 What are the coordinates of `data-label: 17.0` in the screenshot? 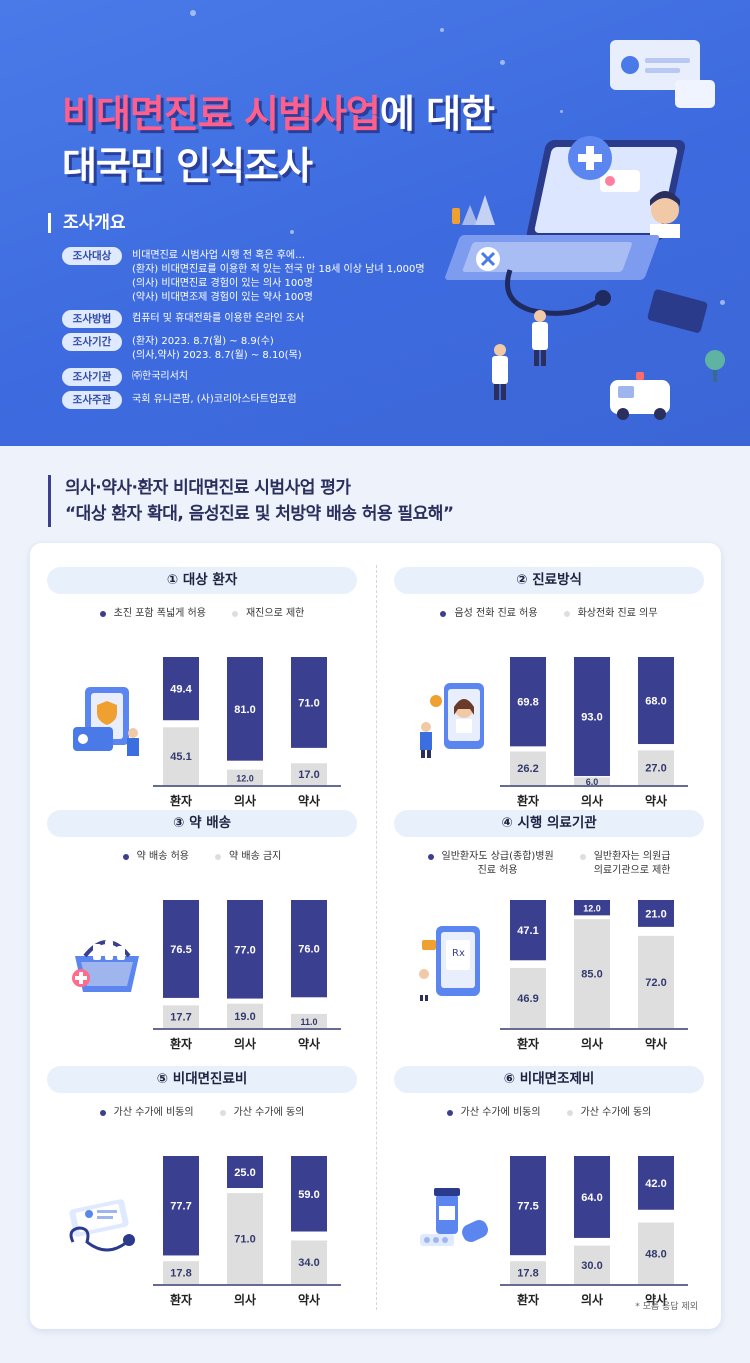 It's located at (308, 775).